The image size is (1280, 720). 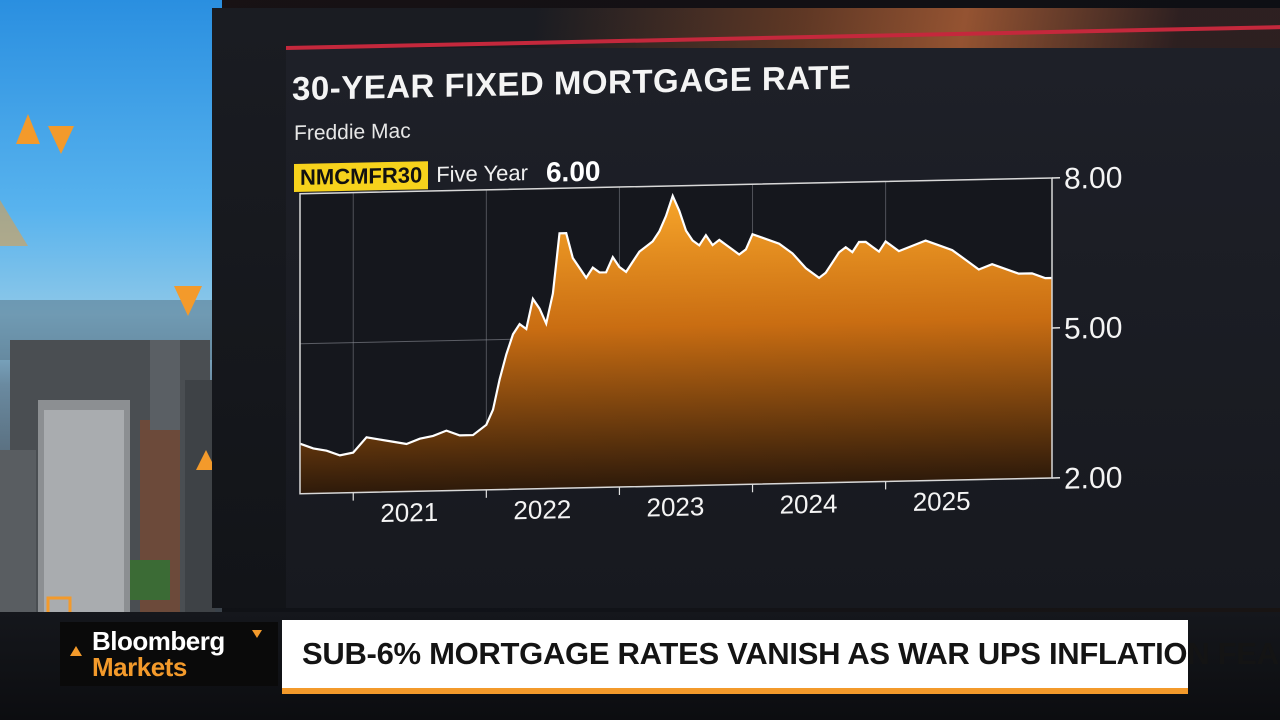 I want to click on y-tick-label: 5.00, so click(x=1093, y=328).